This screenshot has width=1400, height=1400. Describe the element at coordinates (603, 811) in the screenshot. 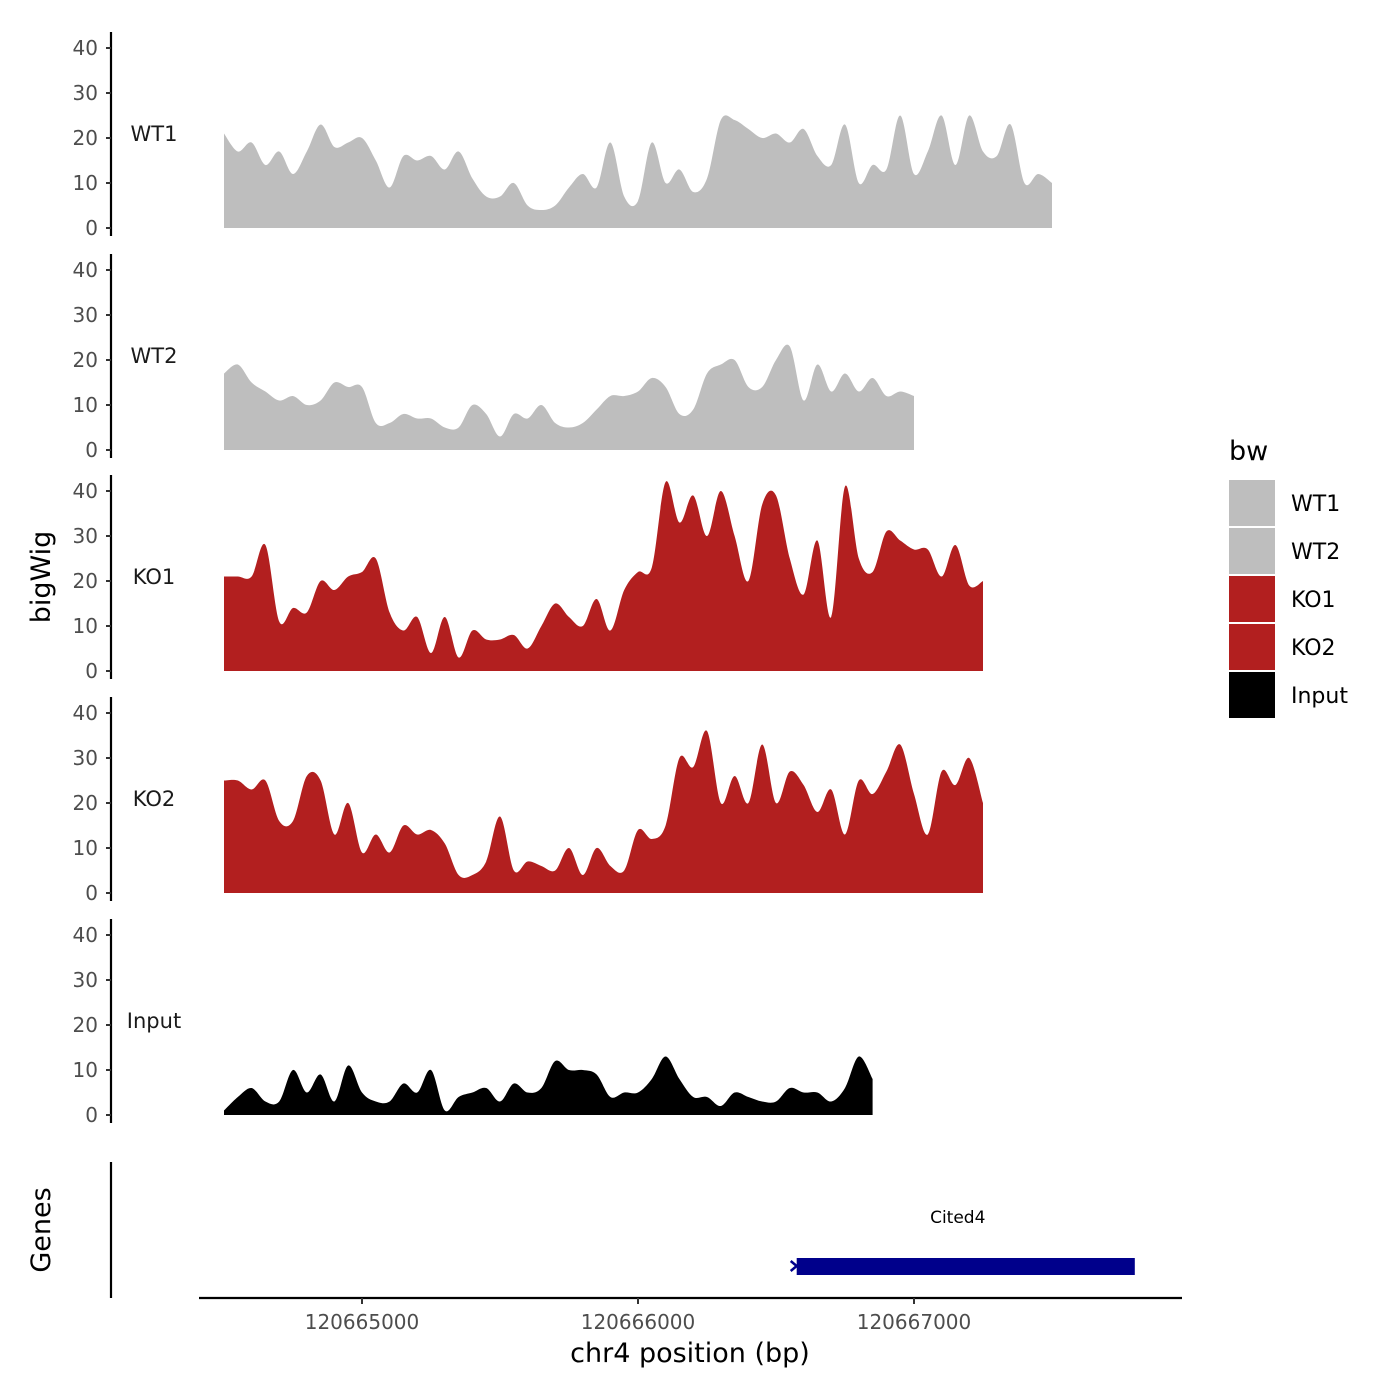

I see `series-area-ko2` at that location.